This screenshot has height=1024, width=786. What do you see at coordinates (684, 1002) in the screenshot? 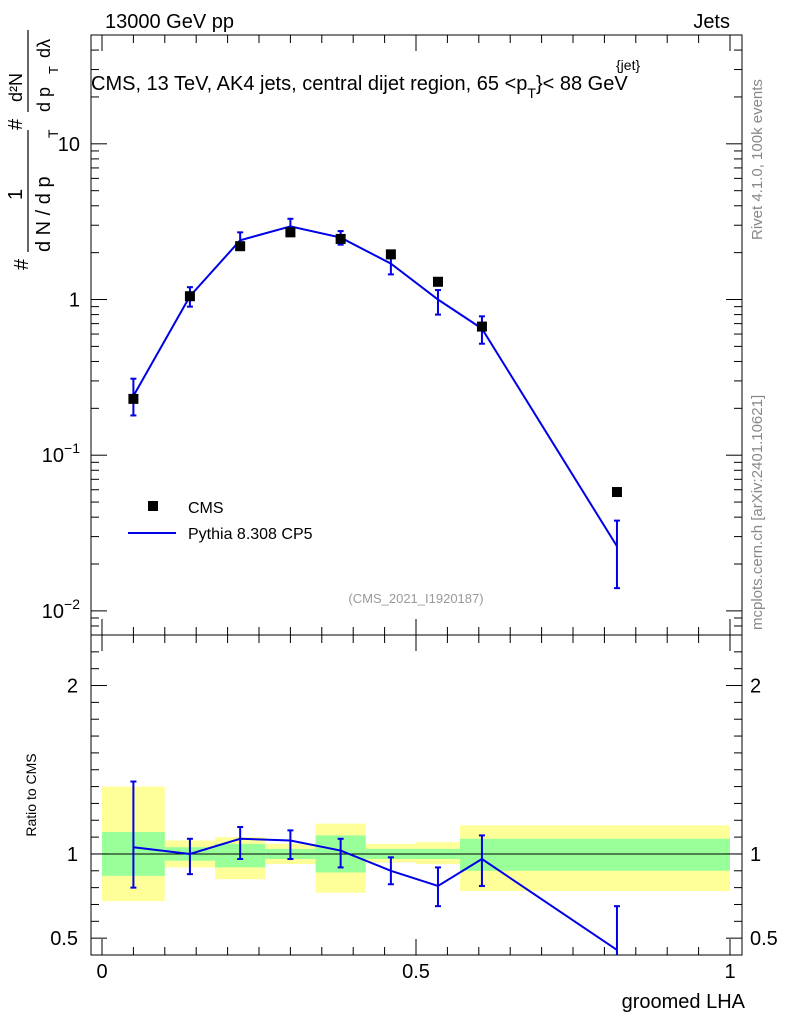
I see `xlabel: groomed LHA` at bounding box center [684, 1002].